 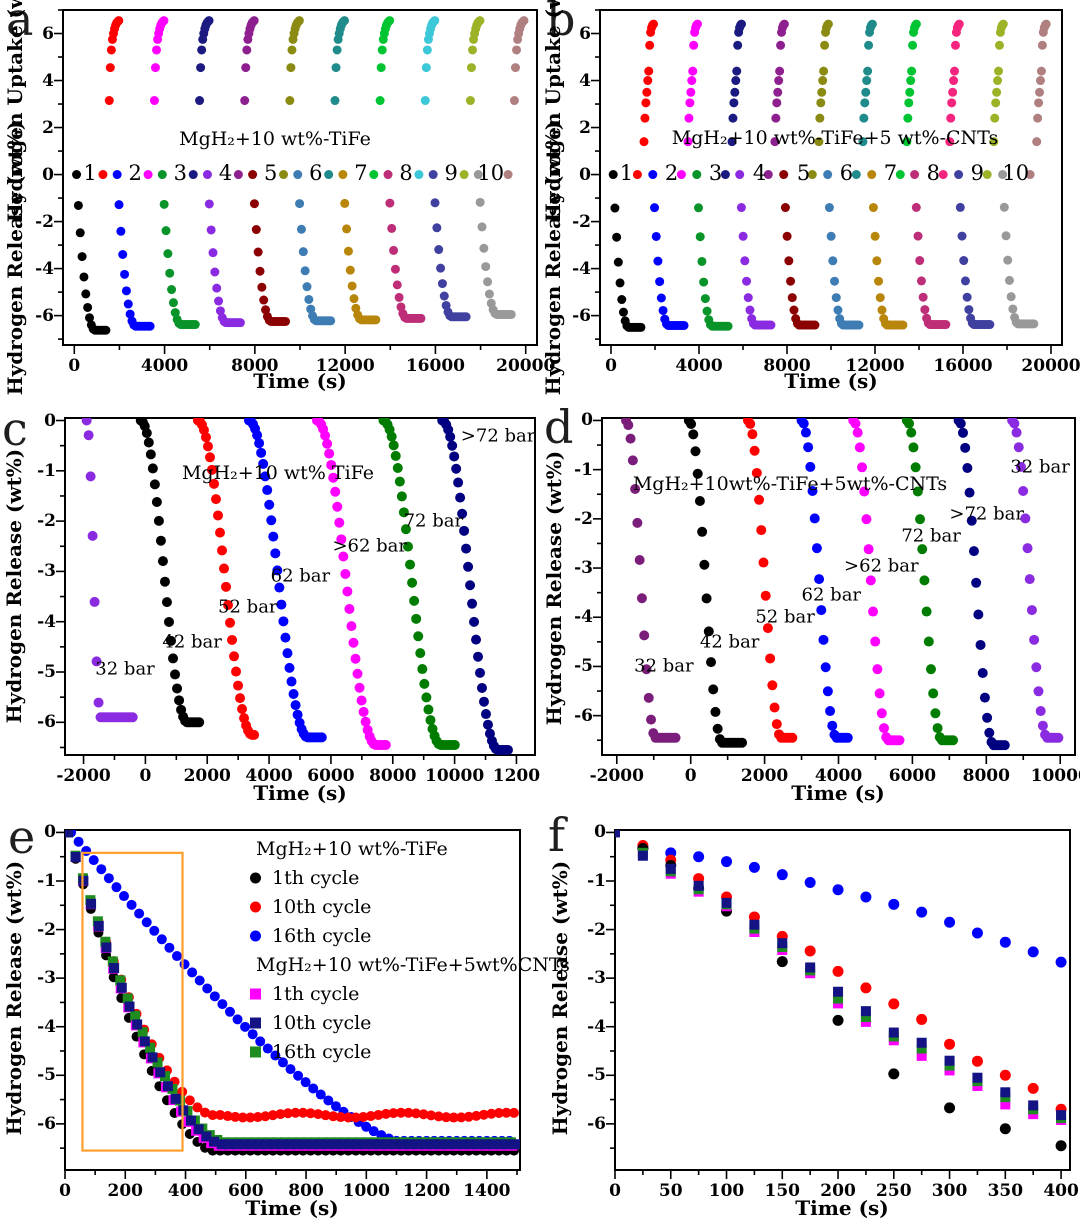 What do you see at coordinates (986, 514) in the screenshot?
I see `pressure-annotation: >72 bar` at bounding box center [986, 514].